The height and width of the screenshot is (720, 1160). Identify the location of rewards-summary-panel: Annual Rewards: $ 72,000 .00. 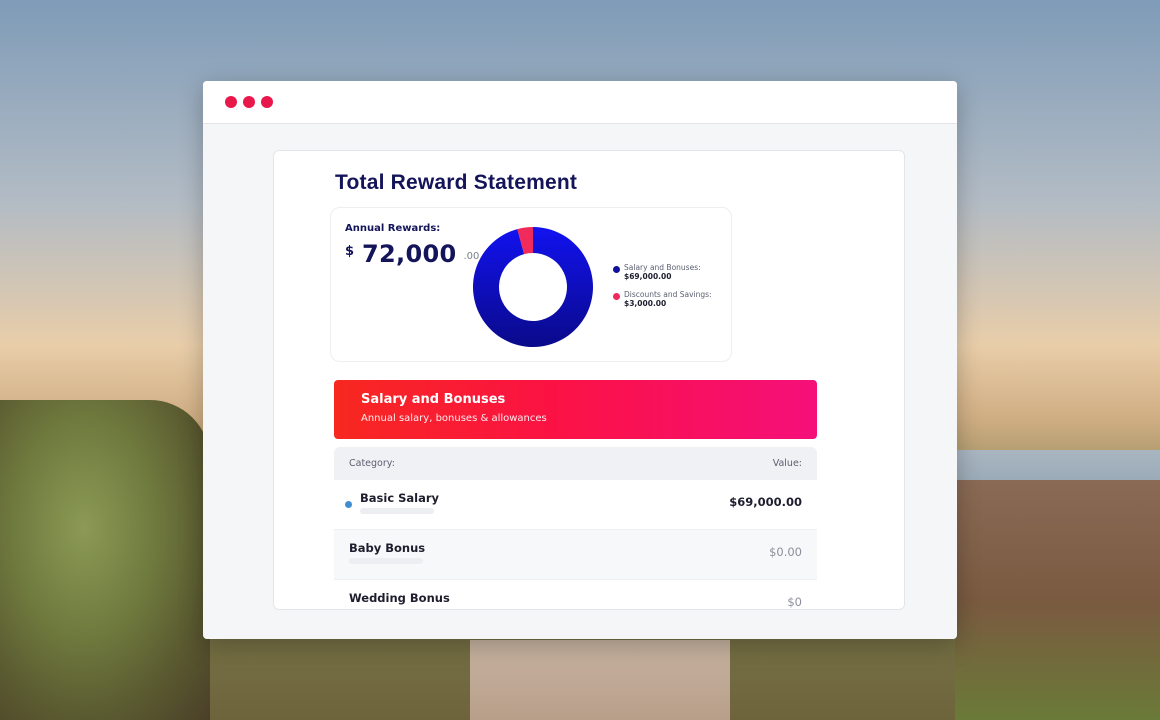
(531, 284).